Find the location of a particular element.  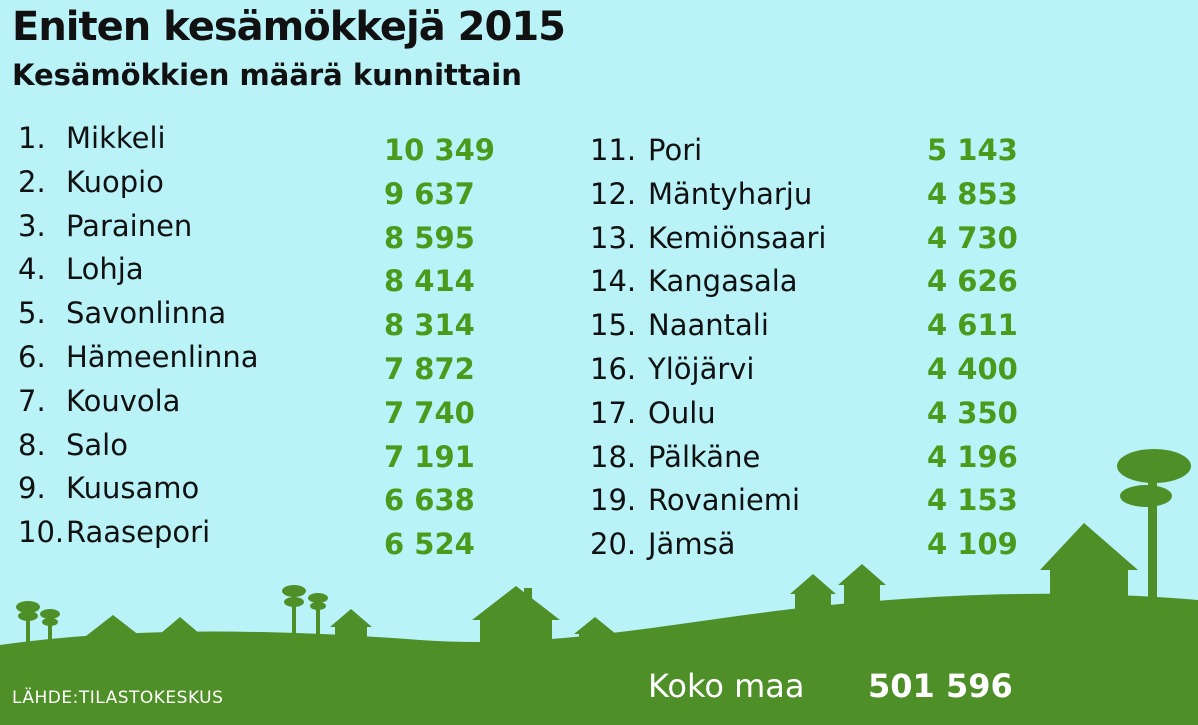

row-municipality: Savonlinna is located at coordinates (146, 313).